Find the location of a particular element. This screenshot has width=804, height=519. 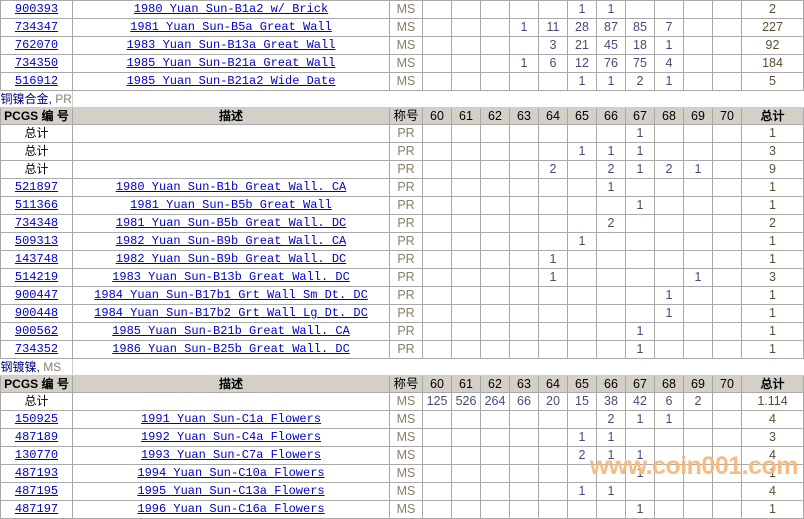

pcgs-number-cell: 150925 is located at coordinates (36, 419).